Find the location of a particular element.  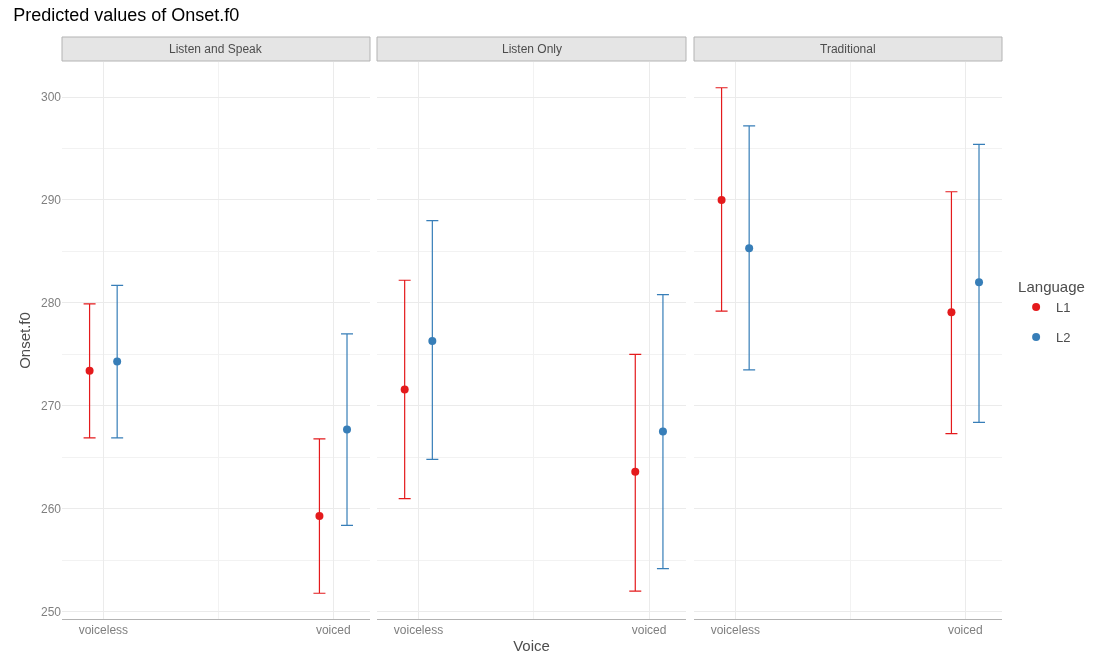

x-axis-title: Voice is located at coordinates (531, 646).